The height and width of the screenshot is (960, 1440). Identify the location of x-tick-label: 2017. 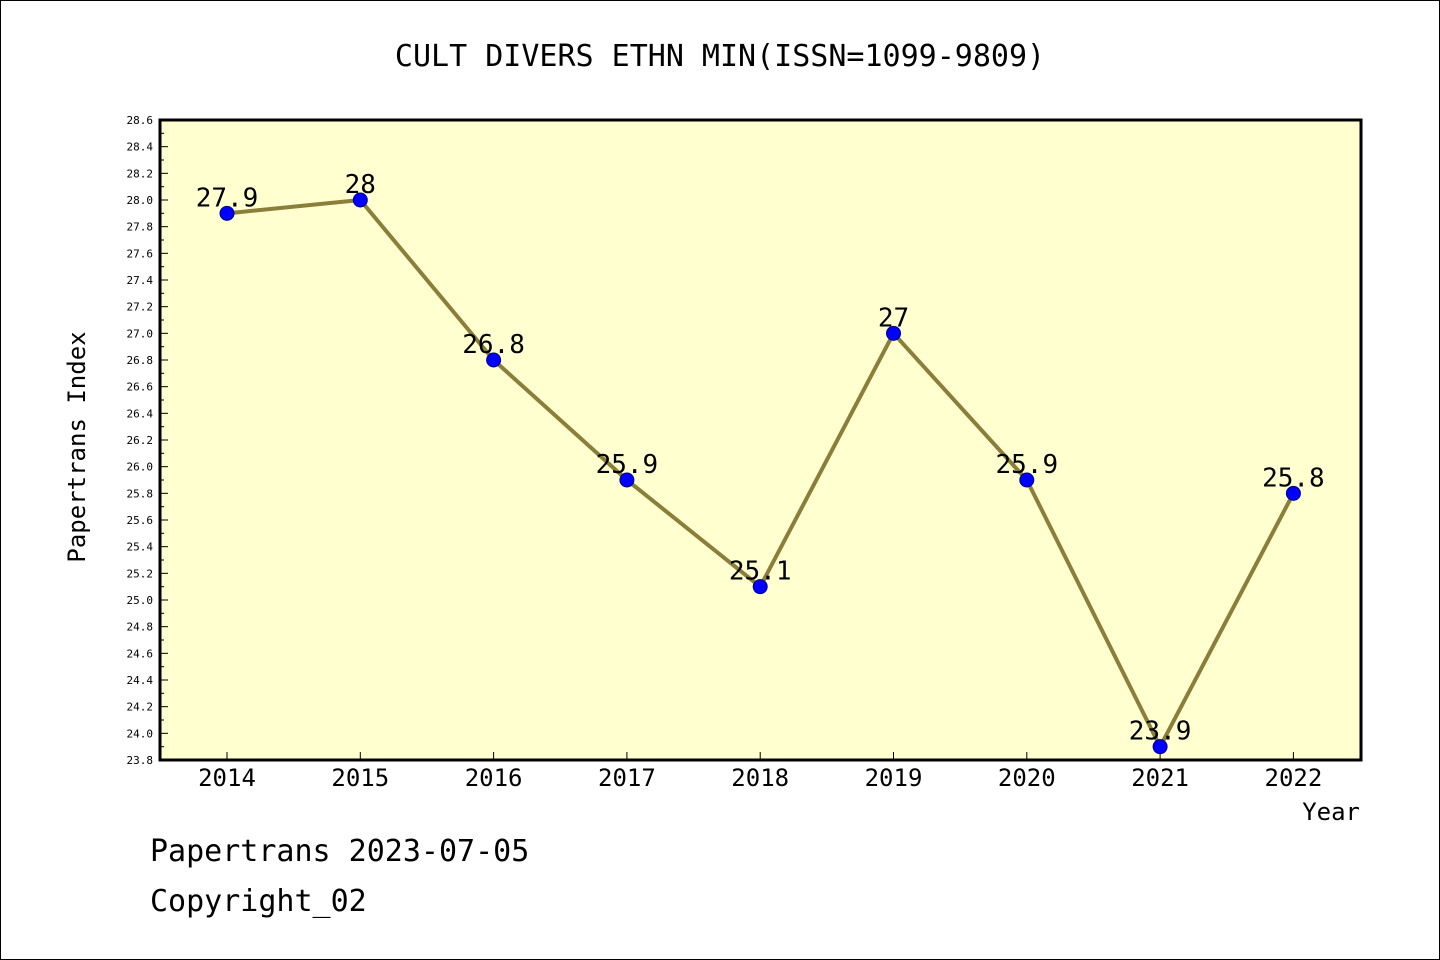
(627, 778).